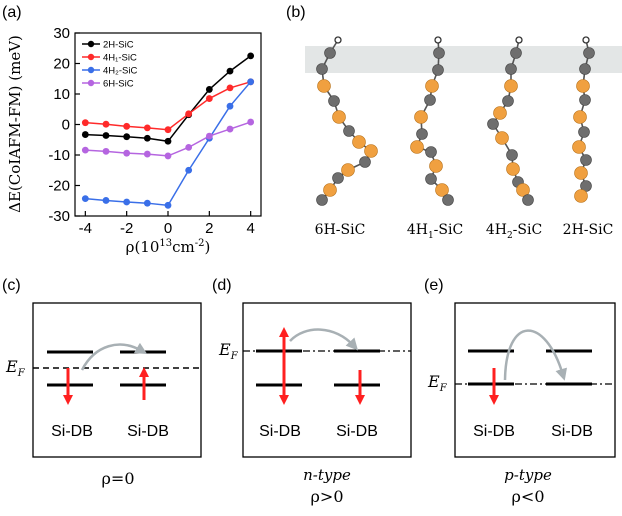 This screenshot has width=622, height=516. I want to click on si-db-label-left-d: Si-DB, so click(280, 431).